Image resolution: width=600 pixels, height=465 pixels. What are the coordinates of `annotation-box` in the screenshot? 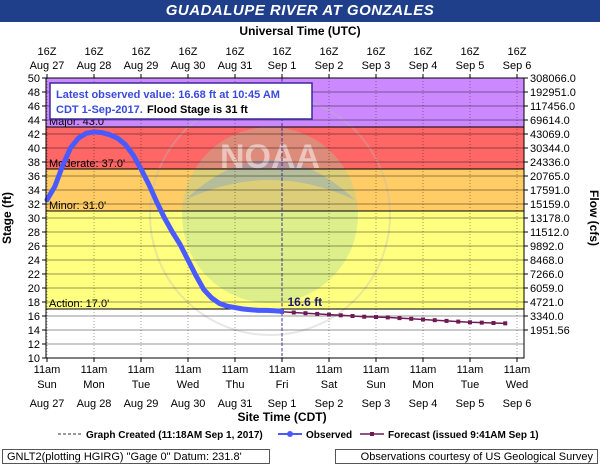 It's located at (181, 101).